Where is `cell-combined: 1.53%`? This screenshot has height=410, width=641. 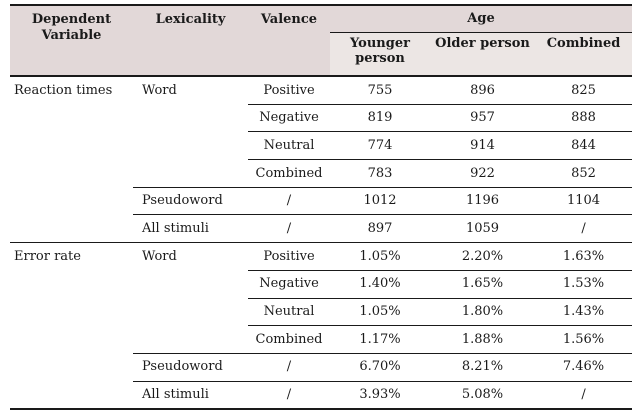 cell-combined: 1.53% is located at coordinates (584, 284).